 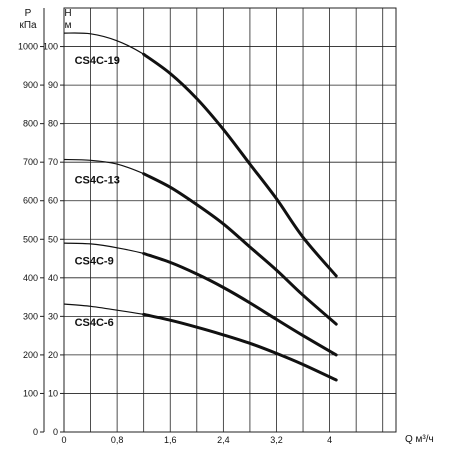 I want to click on y-right-tick-label: 50, so click(x=53, y=239).